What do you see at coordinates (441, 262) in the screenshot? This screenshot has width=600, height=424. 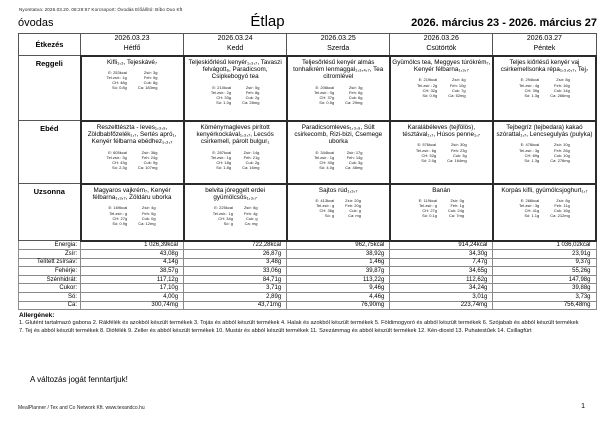 I see `summary-value: 7,47g` at bounding box center [441, 262].